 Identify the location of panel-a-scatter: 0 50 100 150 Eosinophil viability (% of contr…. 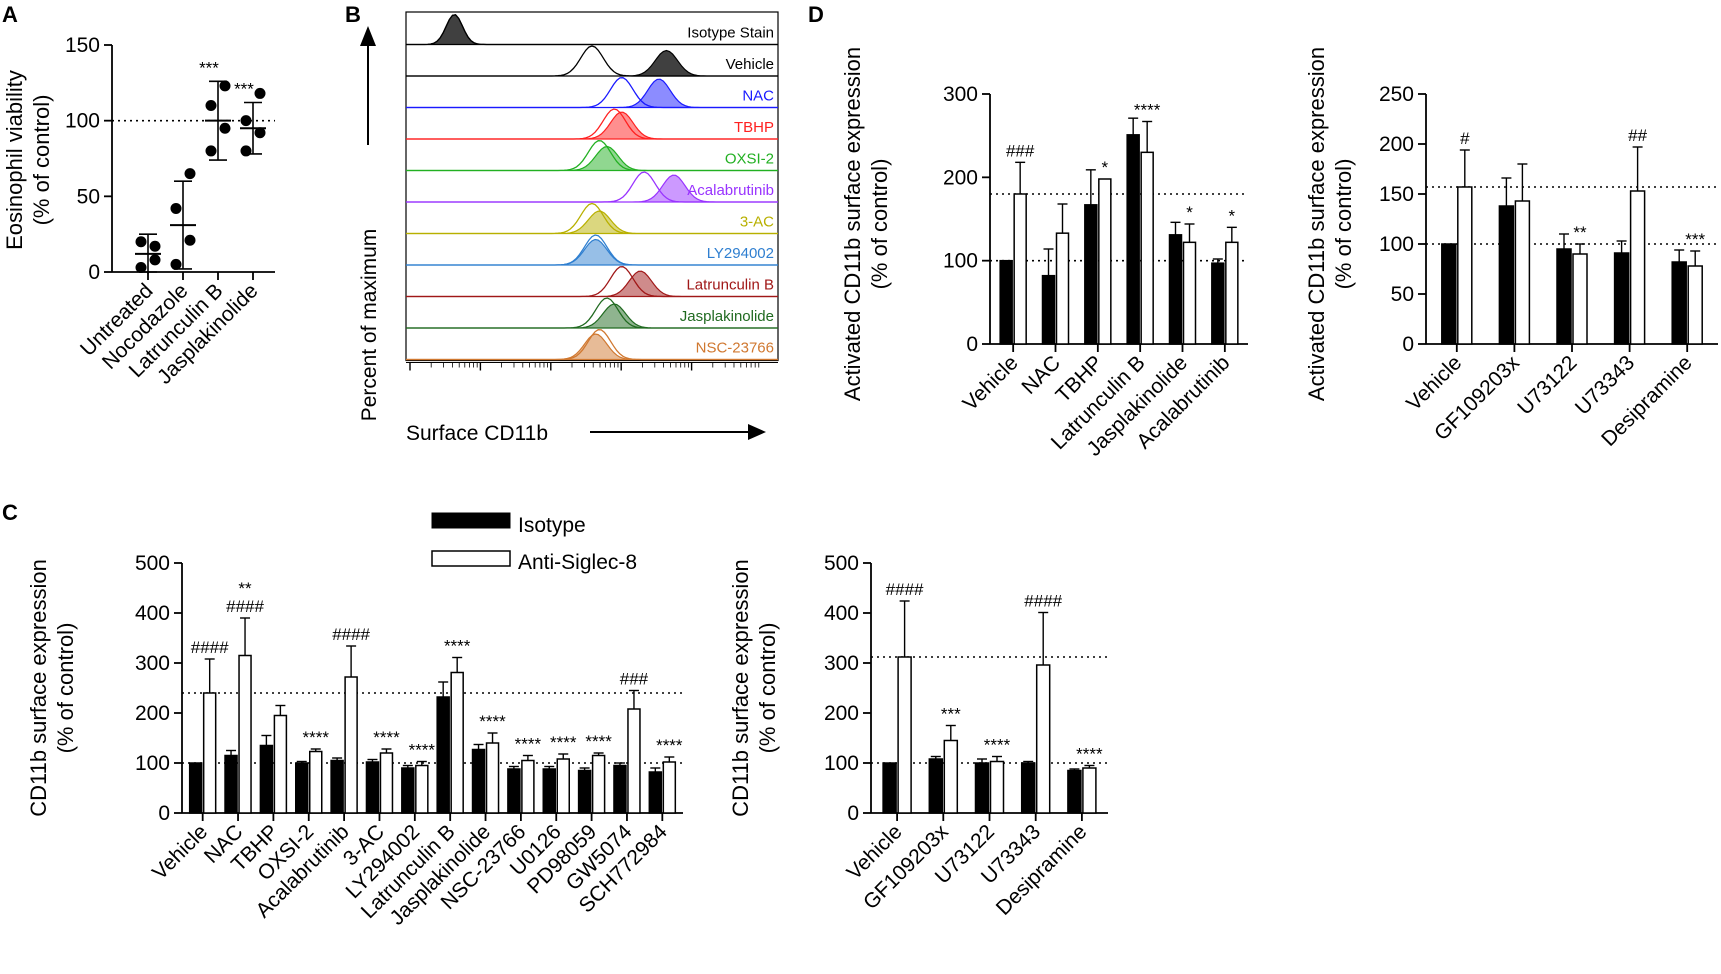
(138, 211).